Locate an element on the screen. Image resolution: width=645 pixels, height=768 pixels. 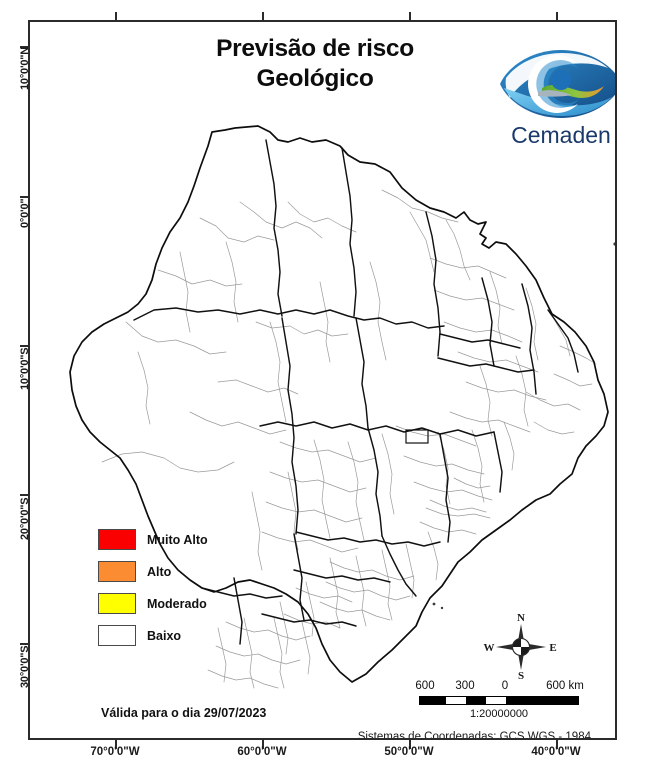
x-axis-label-0: 70°0'0"W is located at coordinates (115, 752).